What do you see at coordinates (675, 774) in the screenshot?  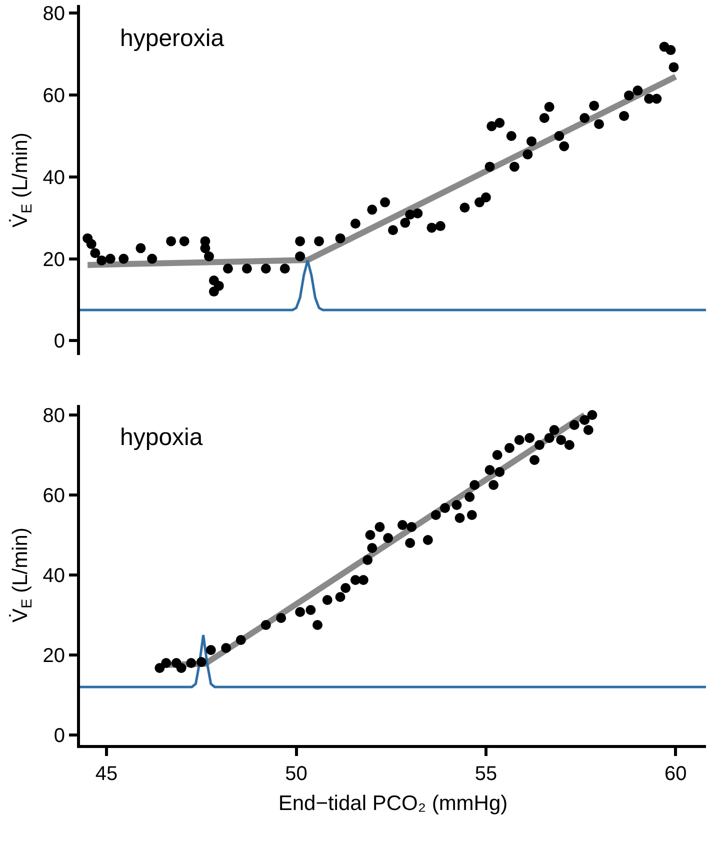 I see `x-tick-label: 60` at bounding box center [675, 774].